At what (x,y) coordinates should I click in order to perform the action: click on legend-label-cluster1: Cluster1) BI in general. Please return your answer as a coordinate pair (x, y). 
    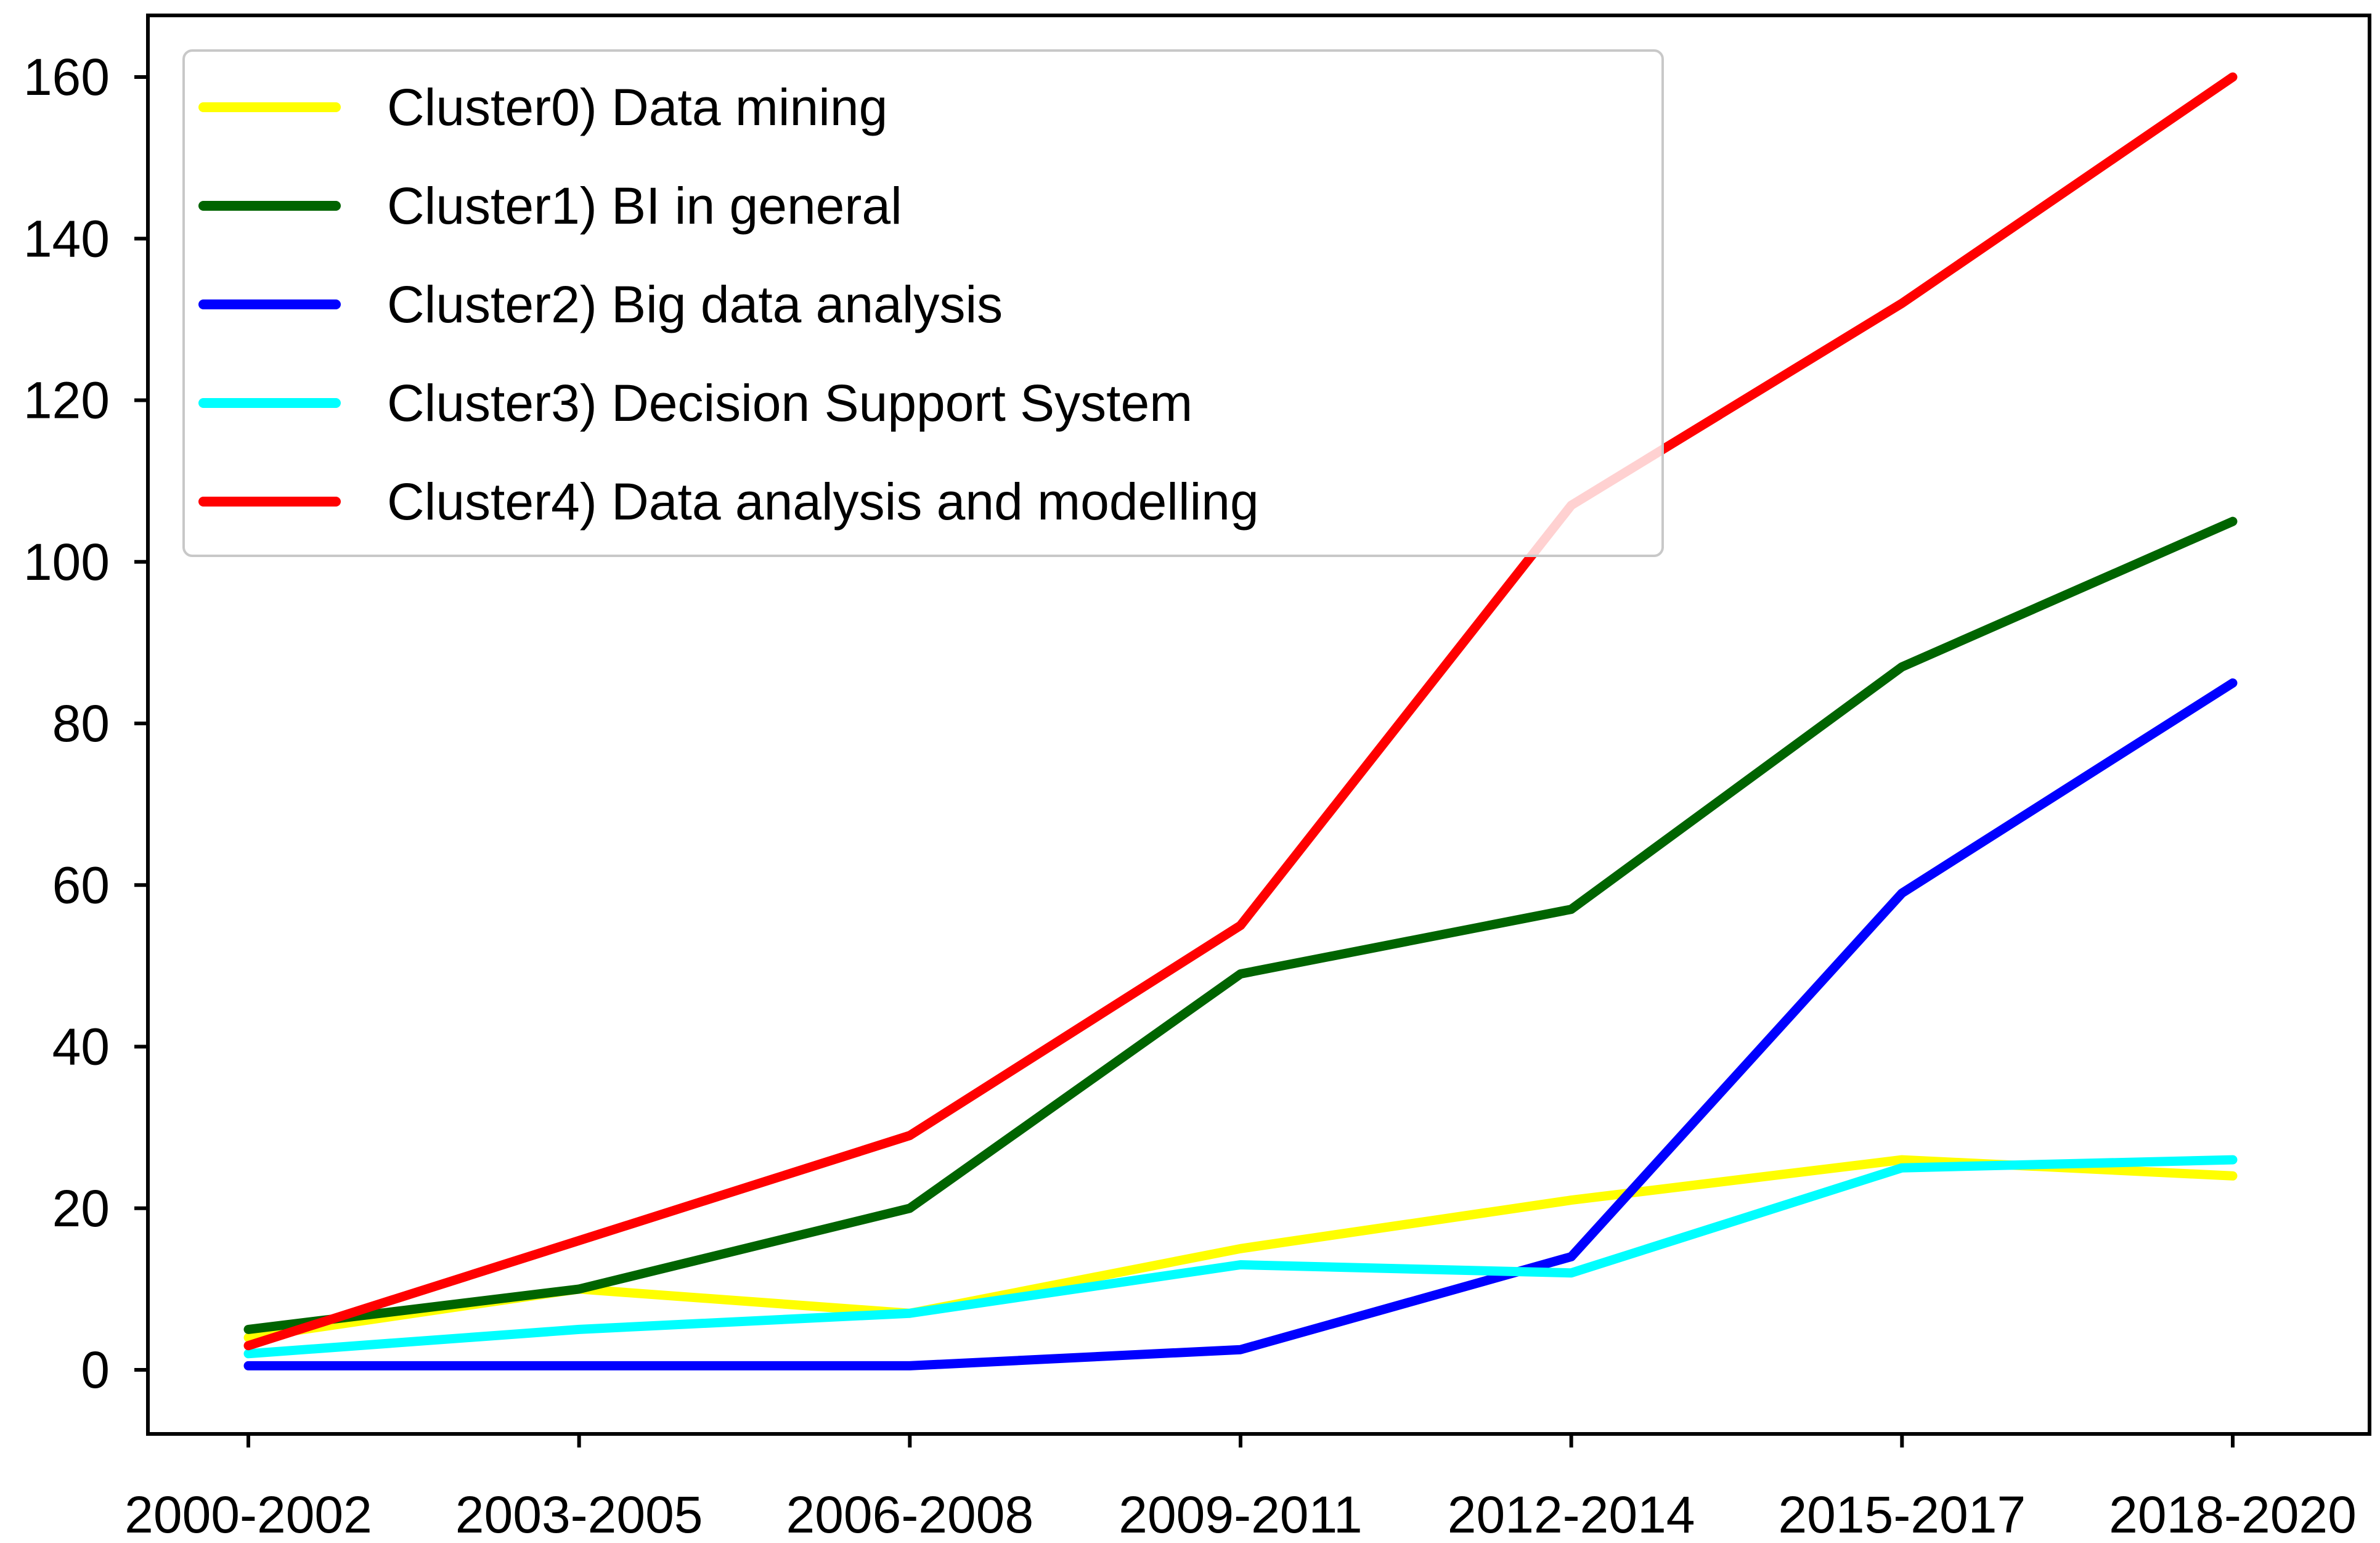
    Looking at the image, I should click on (644, 206).